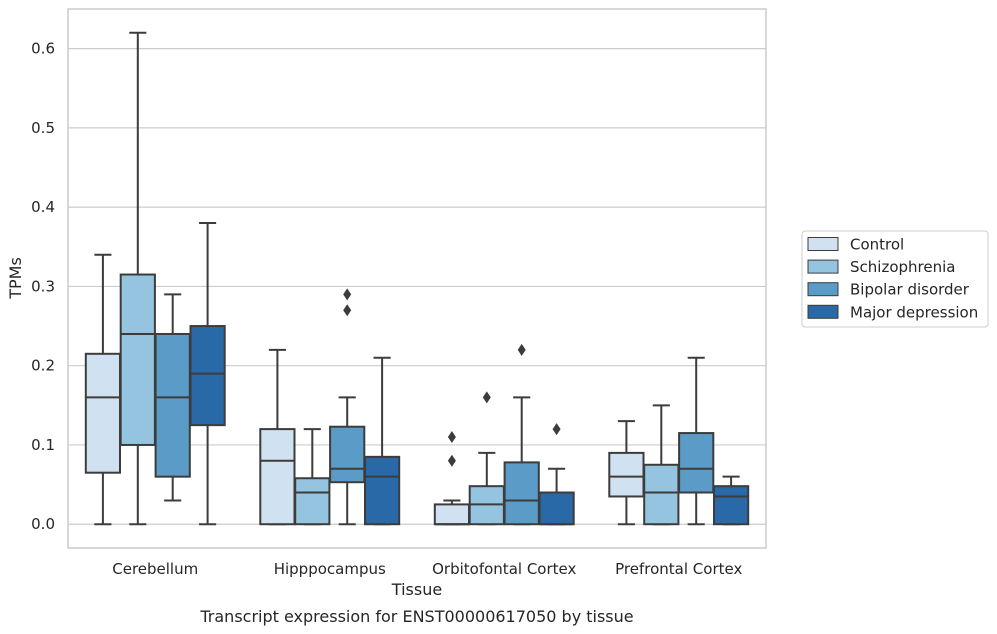 This screenshot has height=634, width=997. I want to click on legend-label: Schizophrenia, so click(902, 267).